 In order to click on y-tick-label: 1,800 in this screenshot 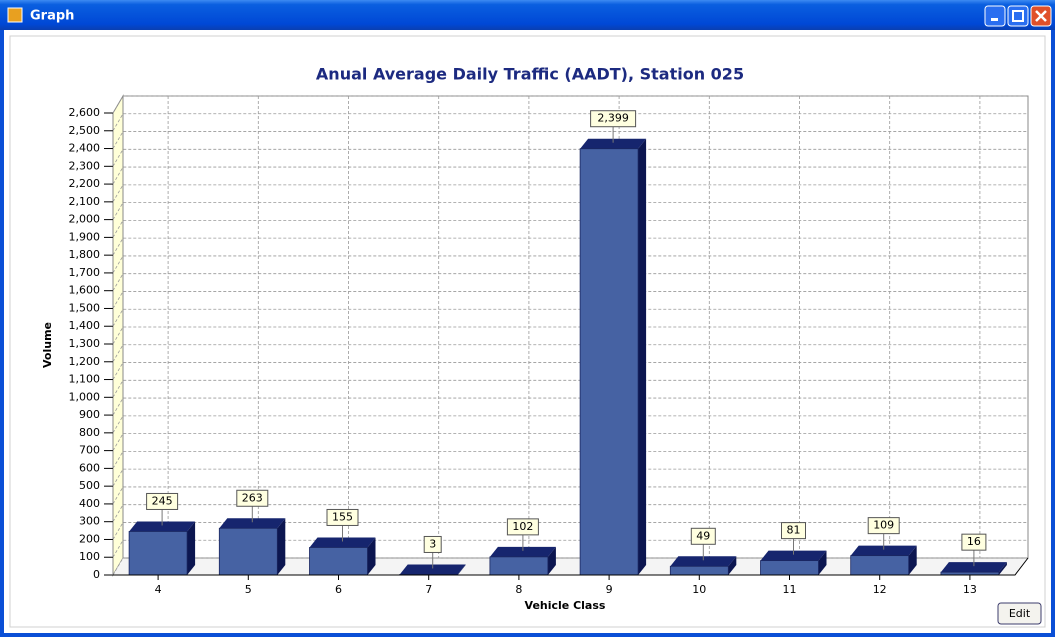, I will do `click(85, 254)`.